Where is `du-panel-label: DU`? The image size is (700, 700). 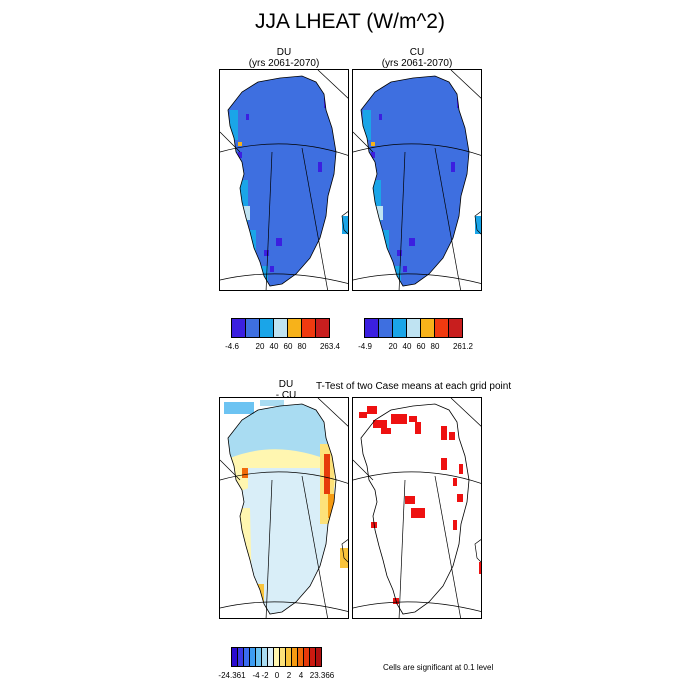
du-panel-label: DU is located at coordinates (284, 52).